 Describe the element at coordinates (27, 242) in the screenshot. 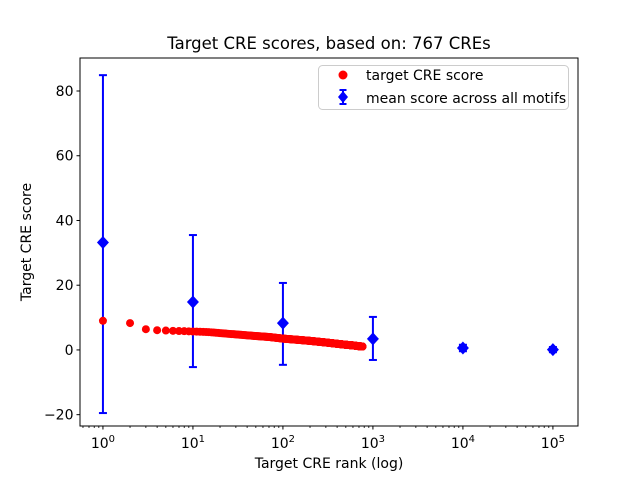

I see `y-axis-label: Target CRE score` at that location.